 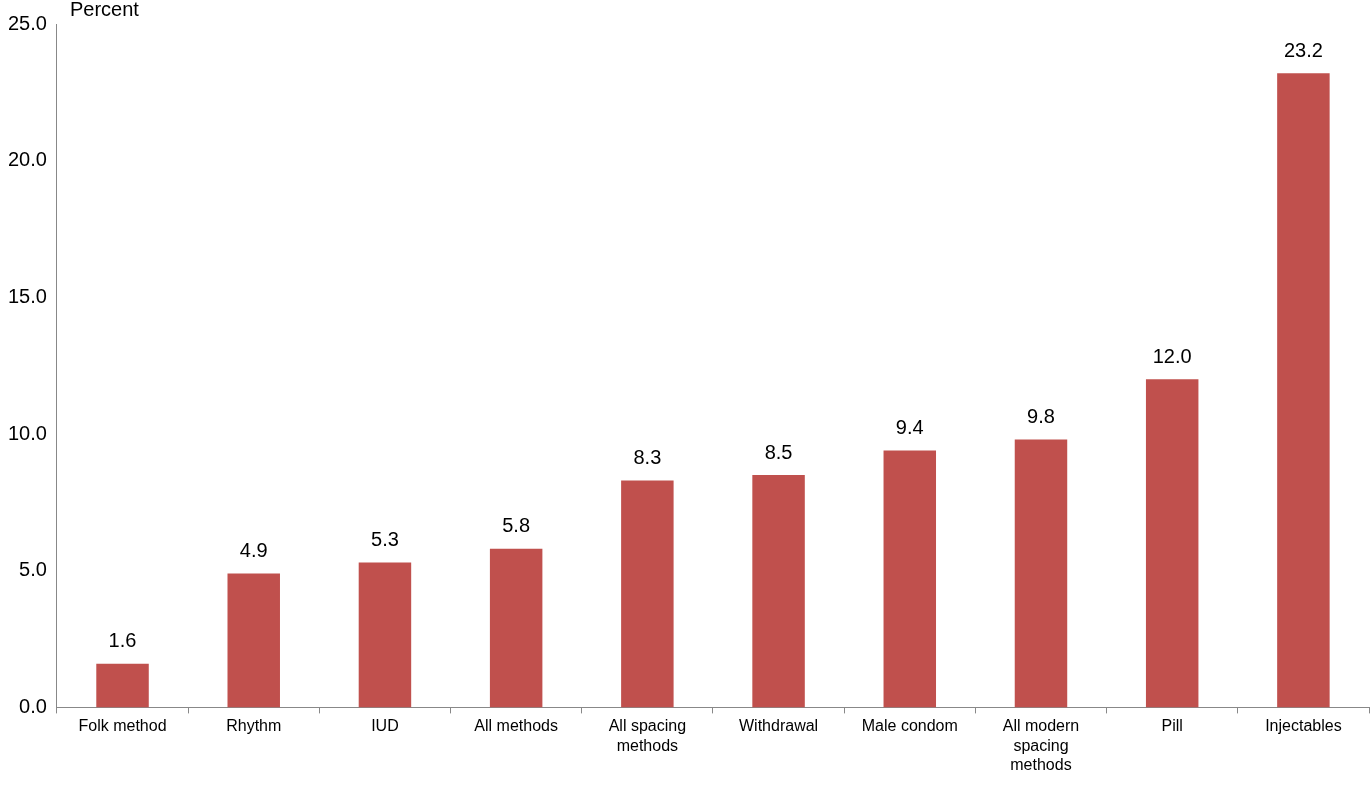 What do you see at coordinates (27, 22) in the screenshot?
I see `y-tick-label: 25.0` at bounding box center [27, 22].